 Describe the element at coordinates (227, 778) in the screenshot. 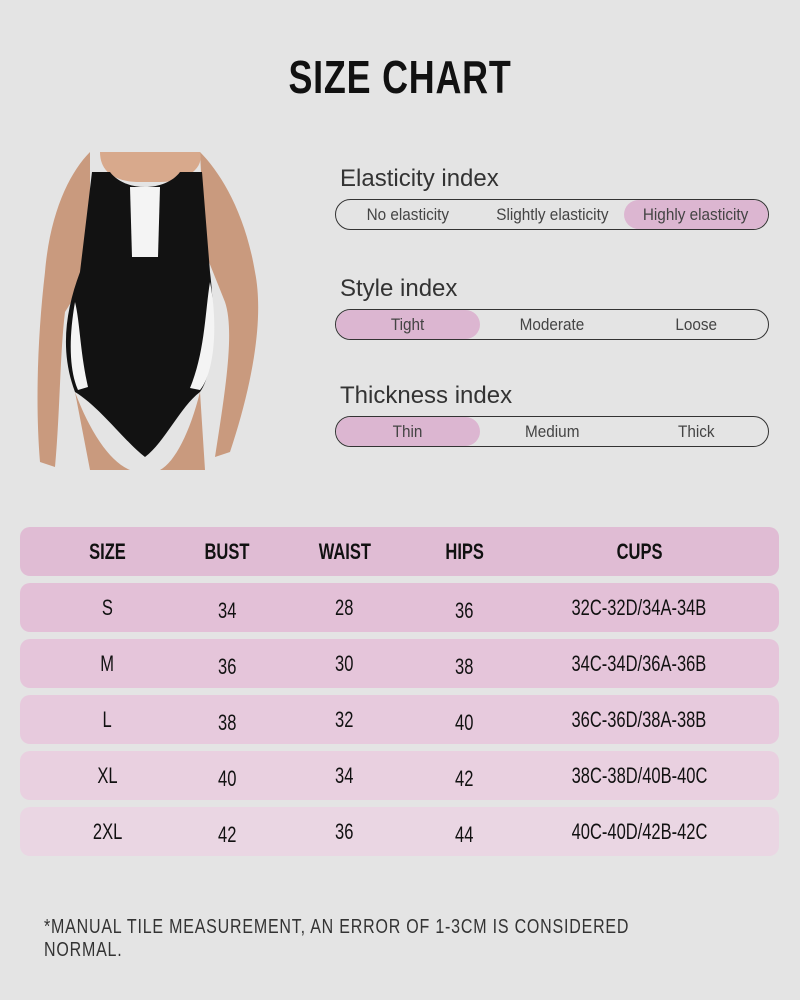

I see `cell-bust: 40` at that location.